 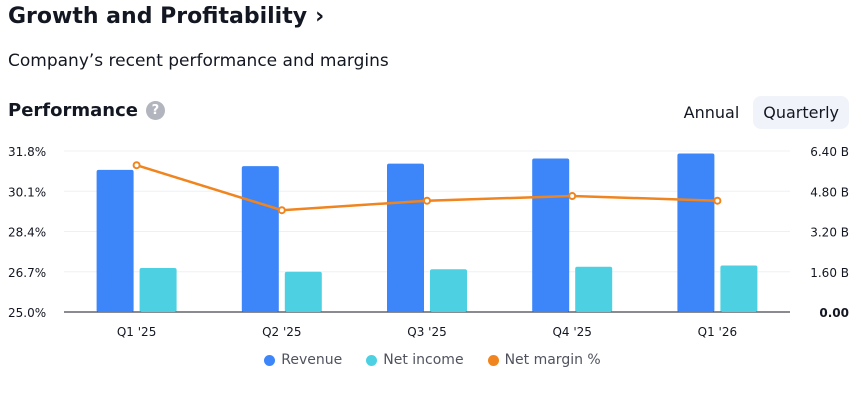 I want to click on section-subtitle: Company’s recent performance and margins, so click(x=198, y=61).